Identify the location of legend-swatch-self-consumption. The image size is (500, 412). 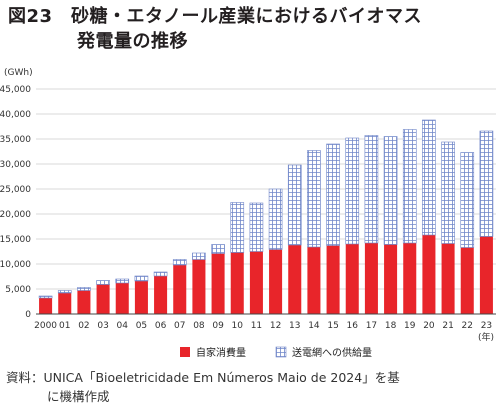
(185, 352).